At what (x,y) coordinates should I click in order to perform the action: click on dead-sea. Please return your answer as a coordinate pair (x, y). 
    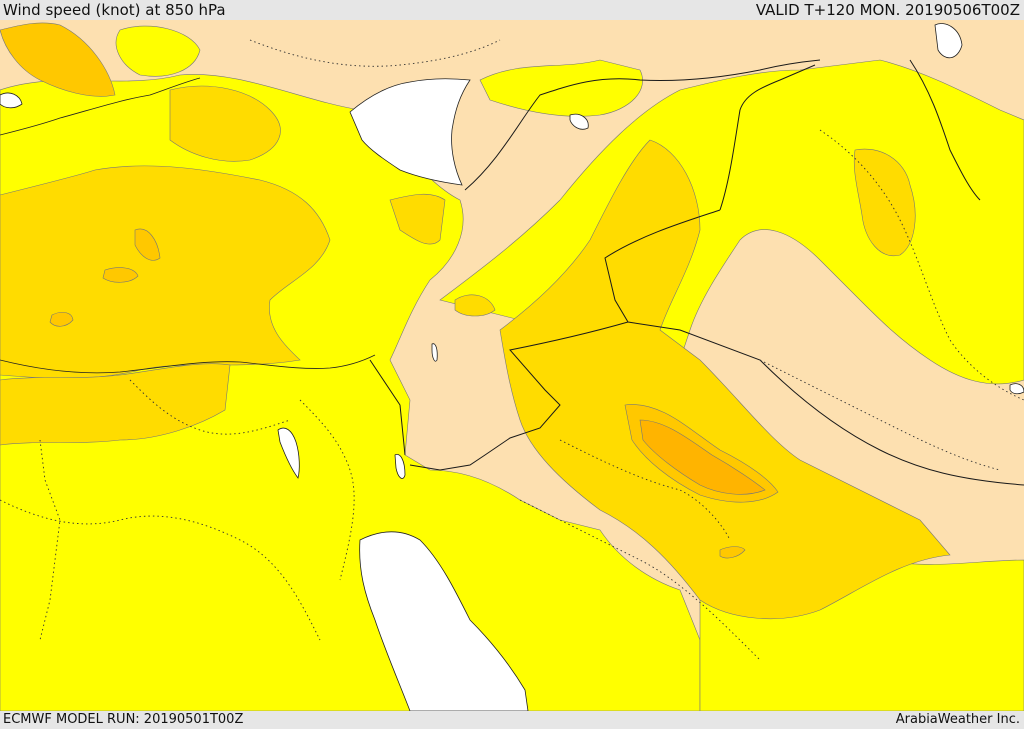
    Looking at the image, I should click on (434, 352).